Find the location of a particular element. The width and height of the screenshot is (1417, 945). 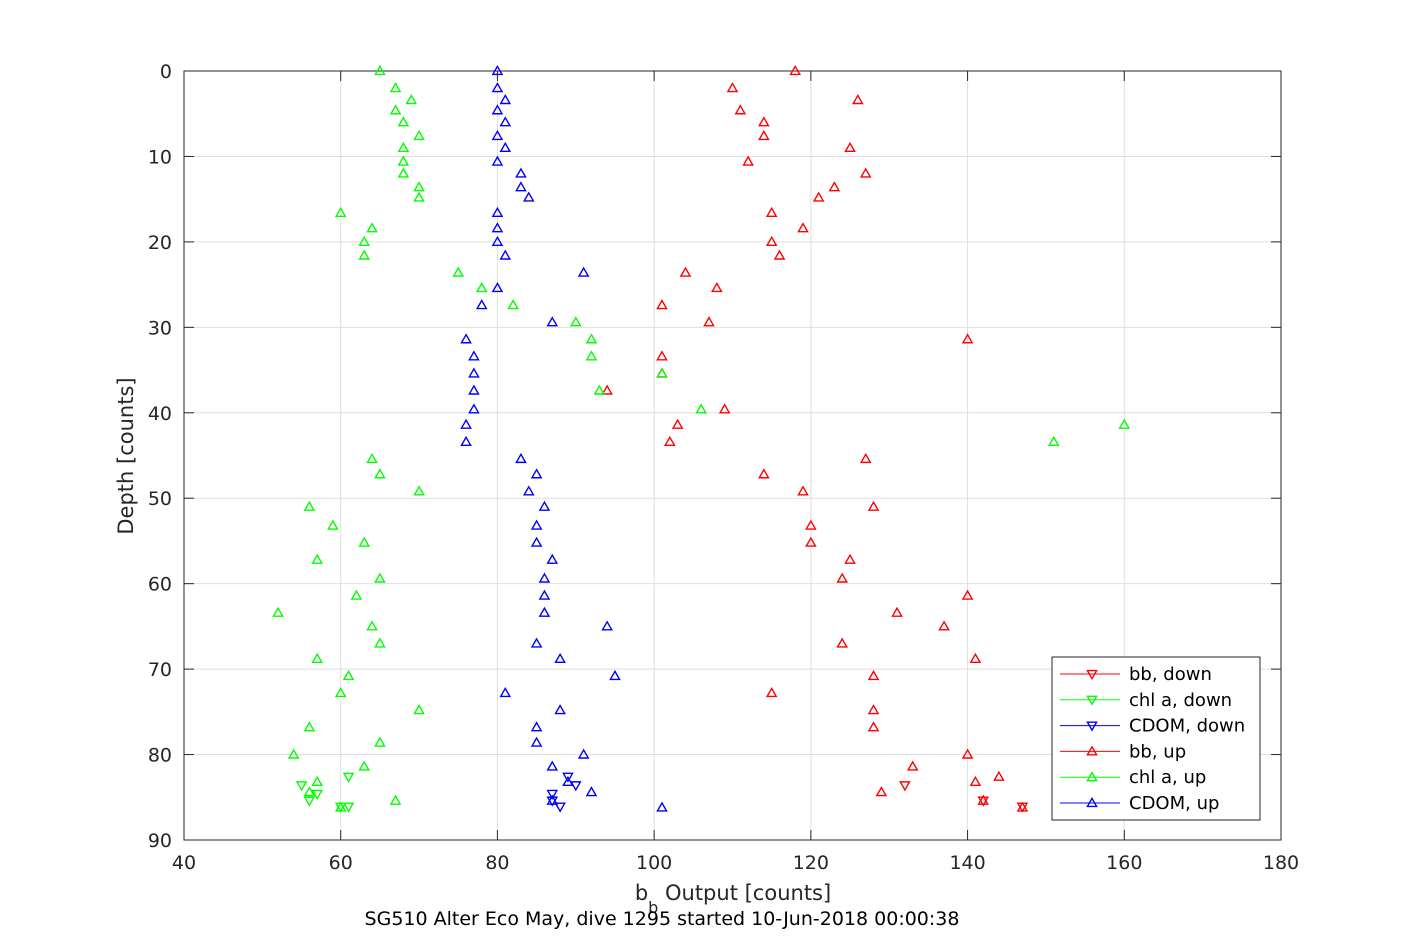

x-tick-label: 160 is located at coordinates (1124, 863).